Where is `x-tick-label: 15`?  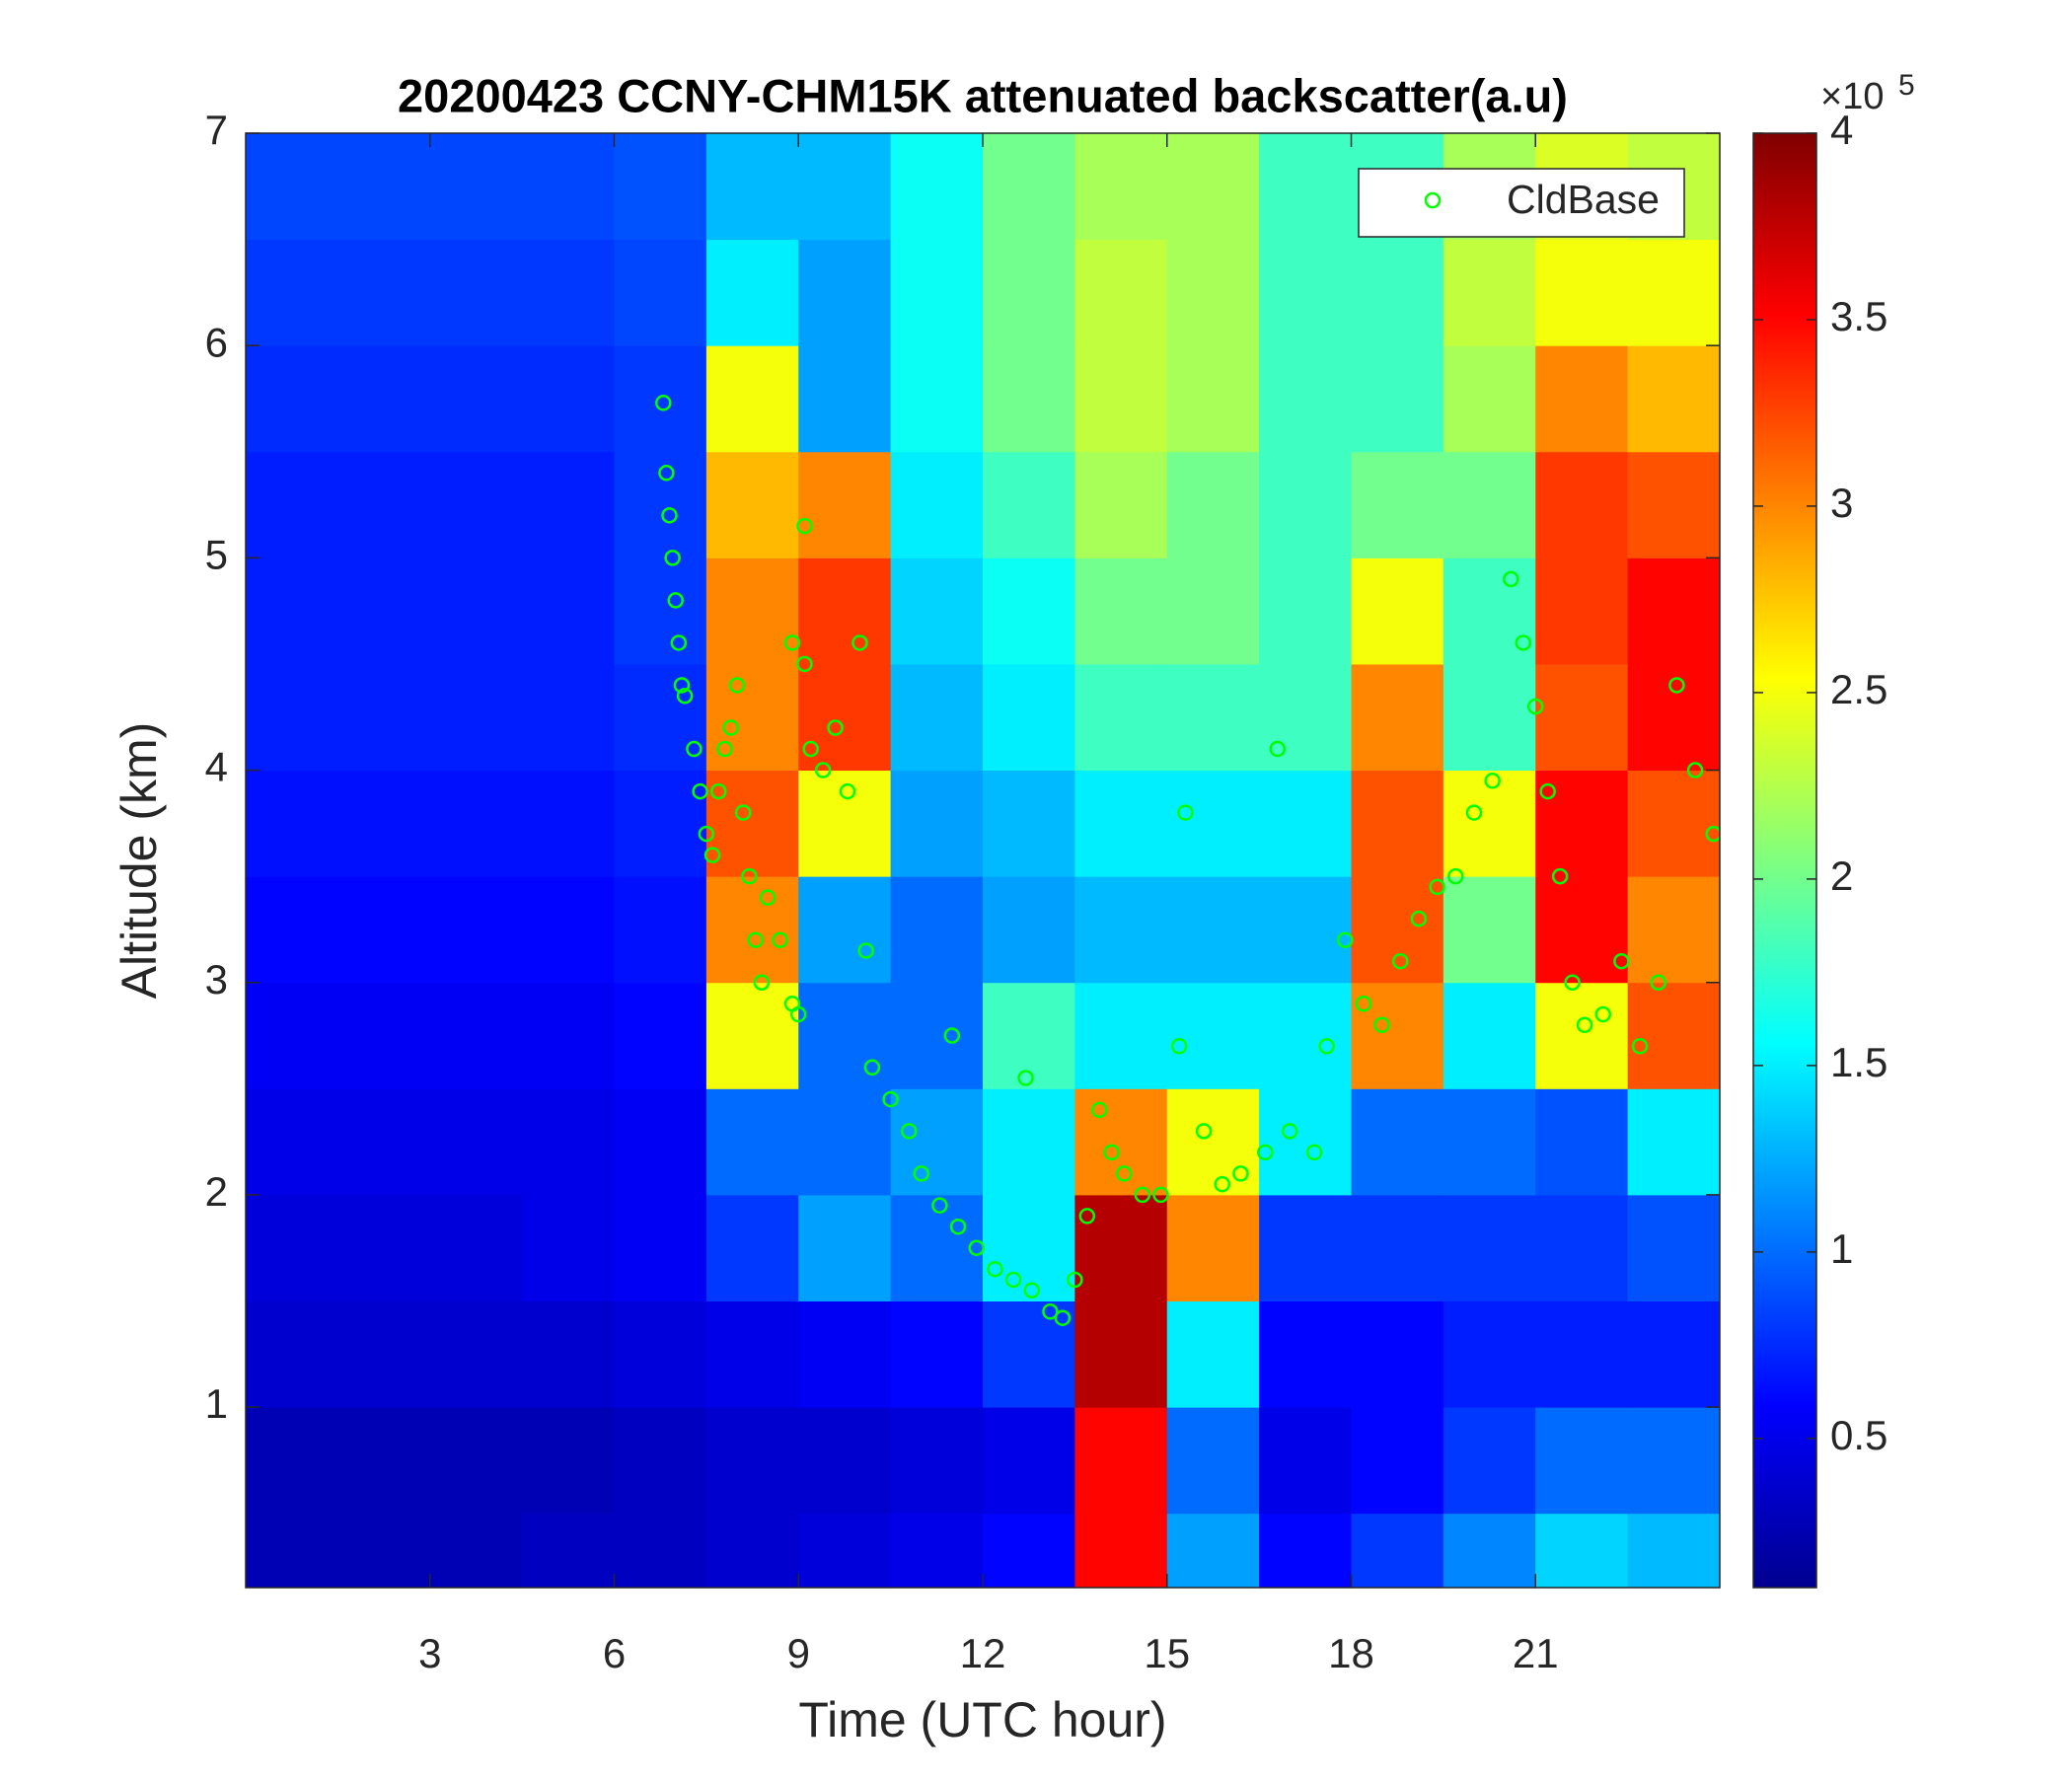 x-tick-label: 15 is located at coordinates (1167, 1653).